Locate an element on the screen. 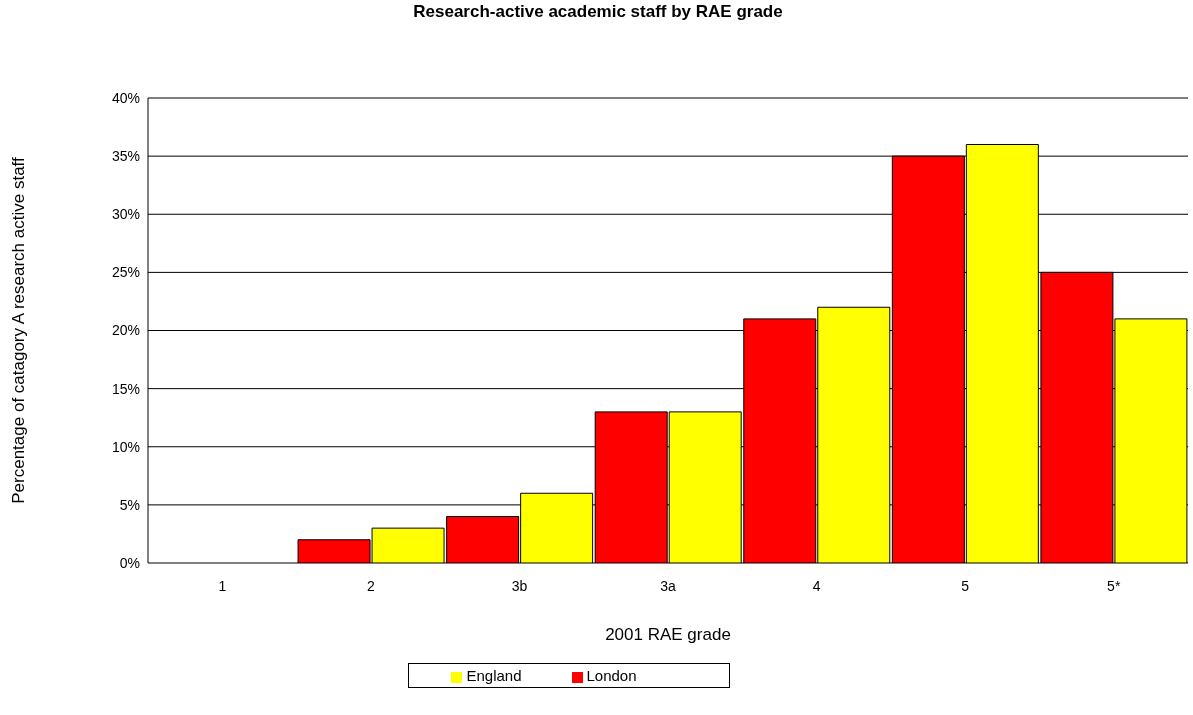  y-tick-label: 25% is located at coordinates (125, 272).